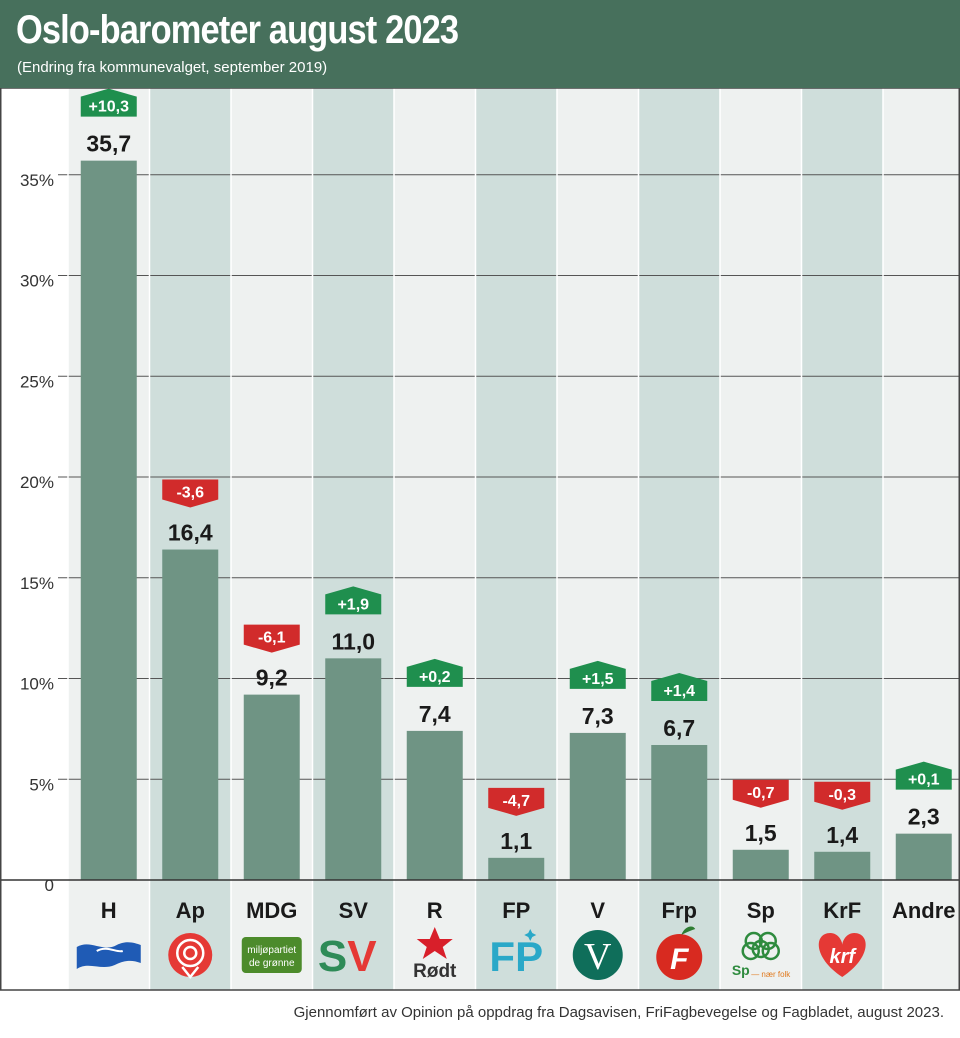 The width and height of the screenshot is (960, 1038). What do you see at coordinates (435, 910) in the screenshot?
I see `category-label: R` at bounding box center [435, 910].